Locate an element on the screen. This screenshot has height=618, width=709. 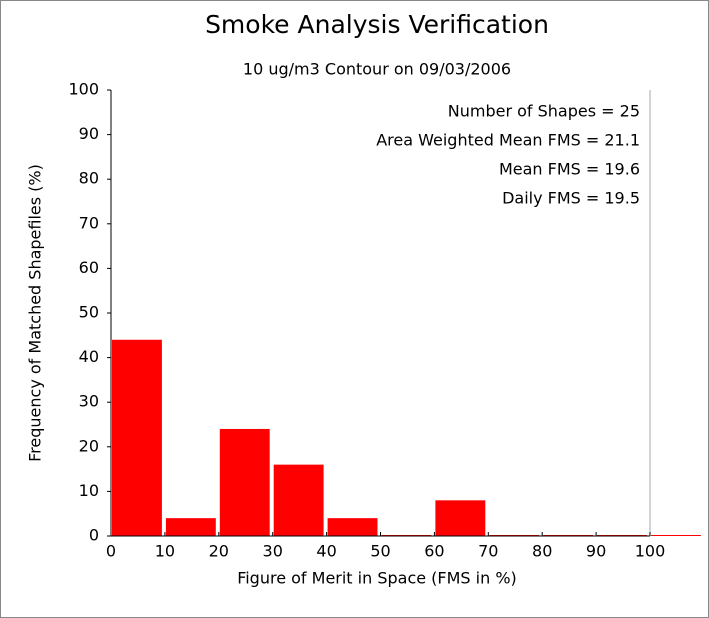
y-tick-label: 30 is located at coordinates (89, 401).